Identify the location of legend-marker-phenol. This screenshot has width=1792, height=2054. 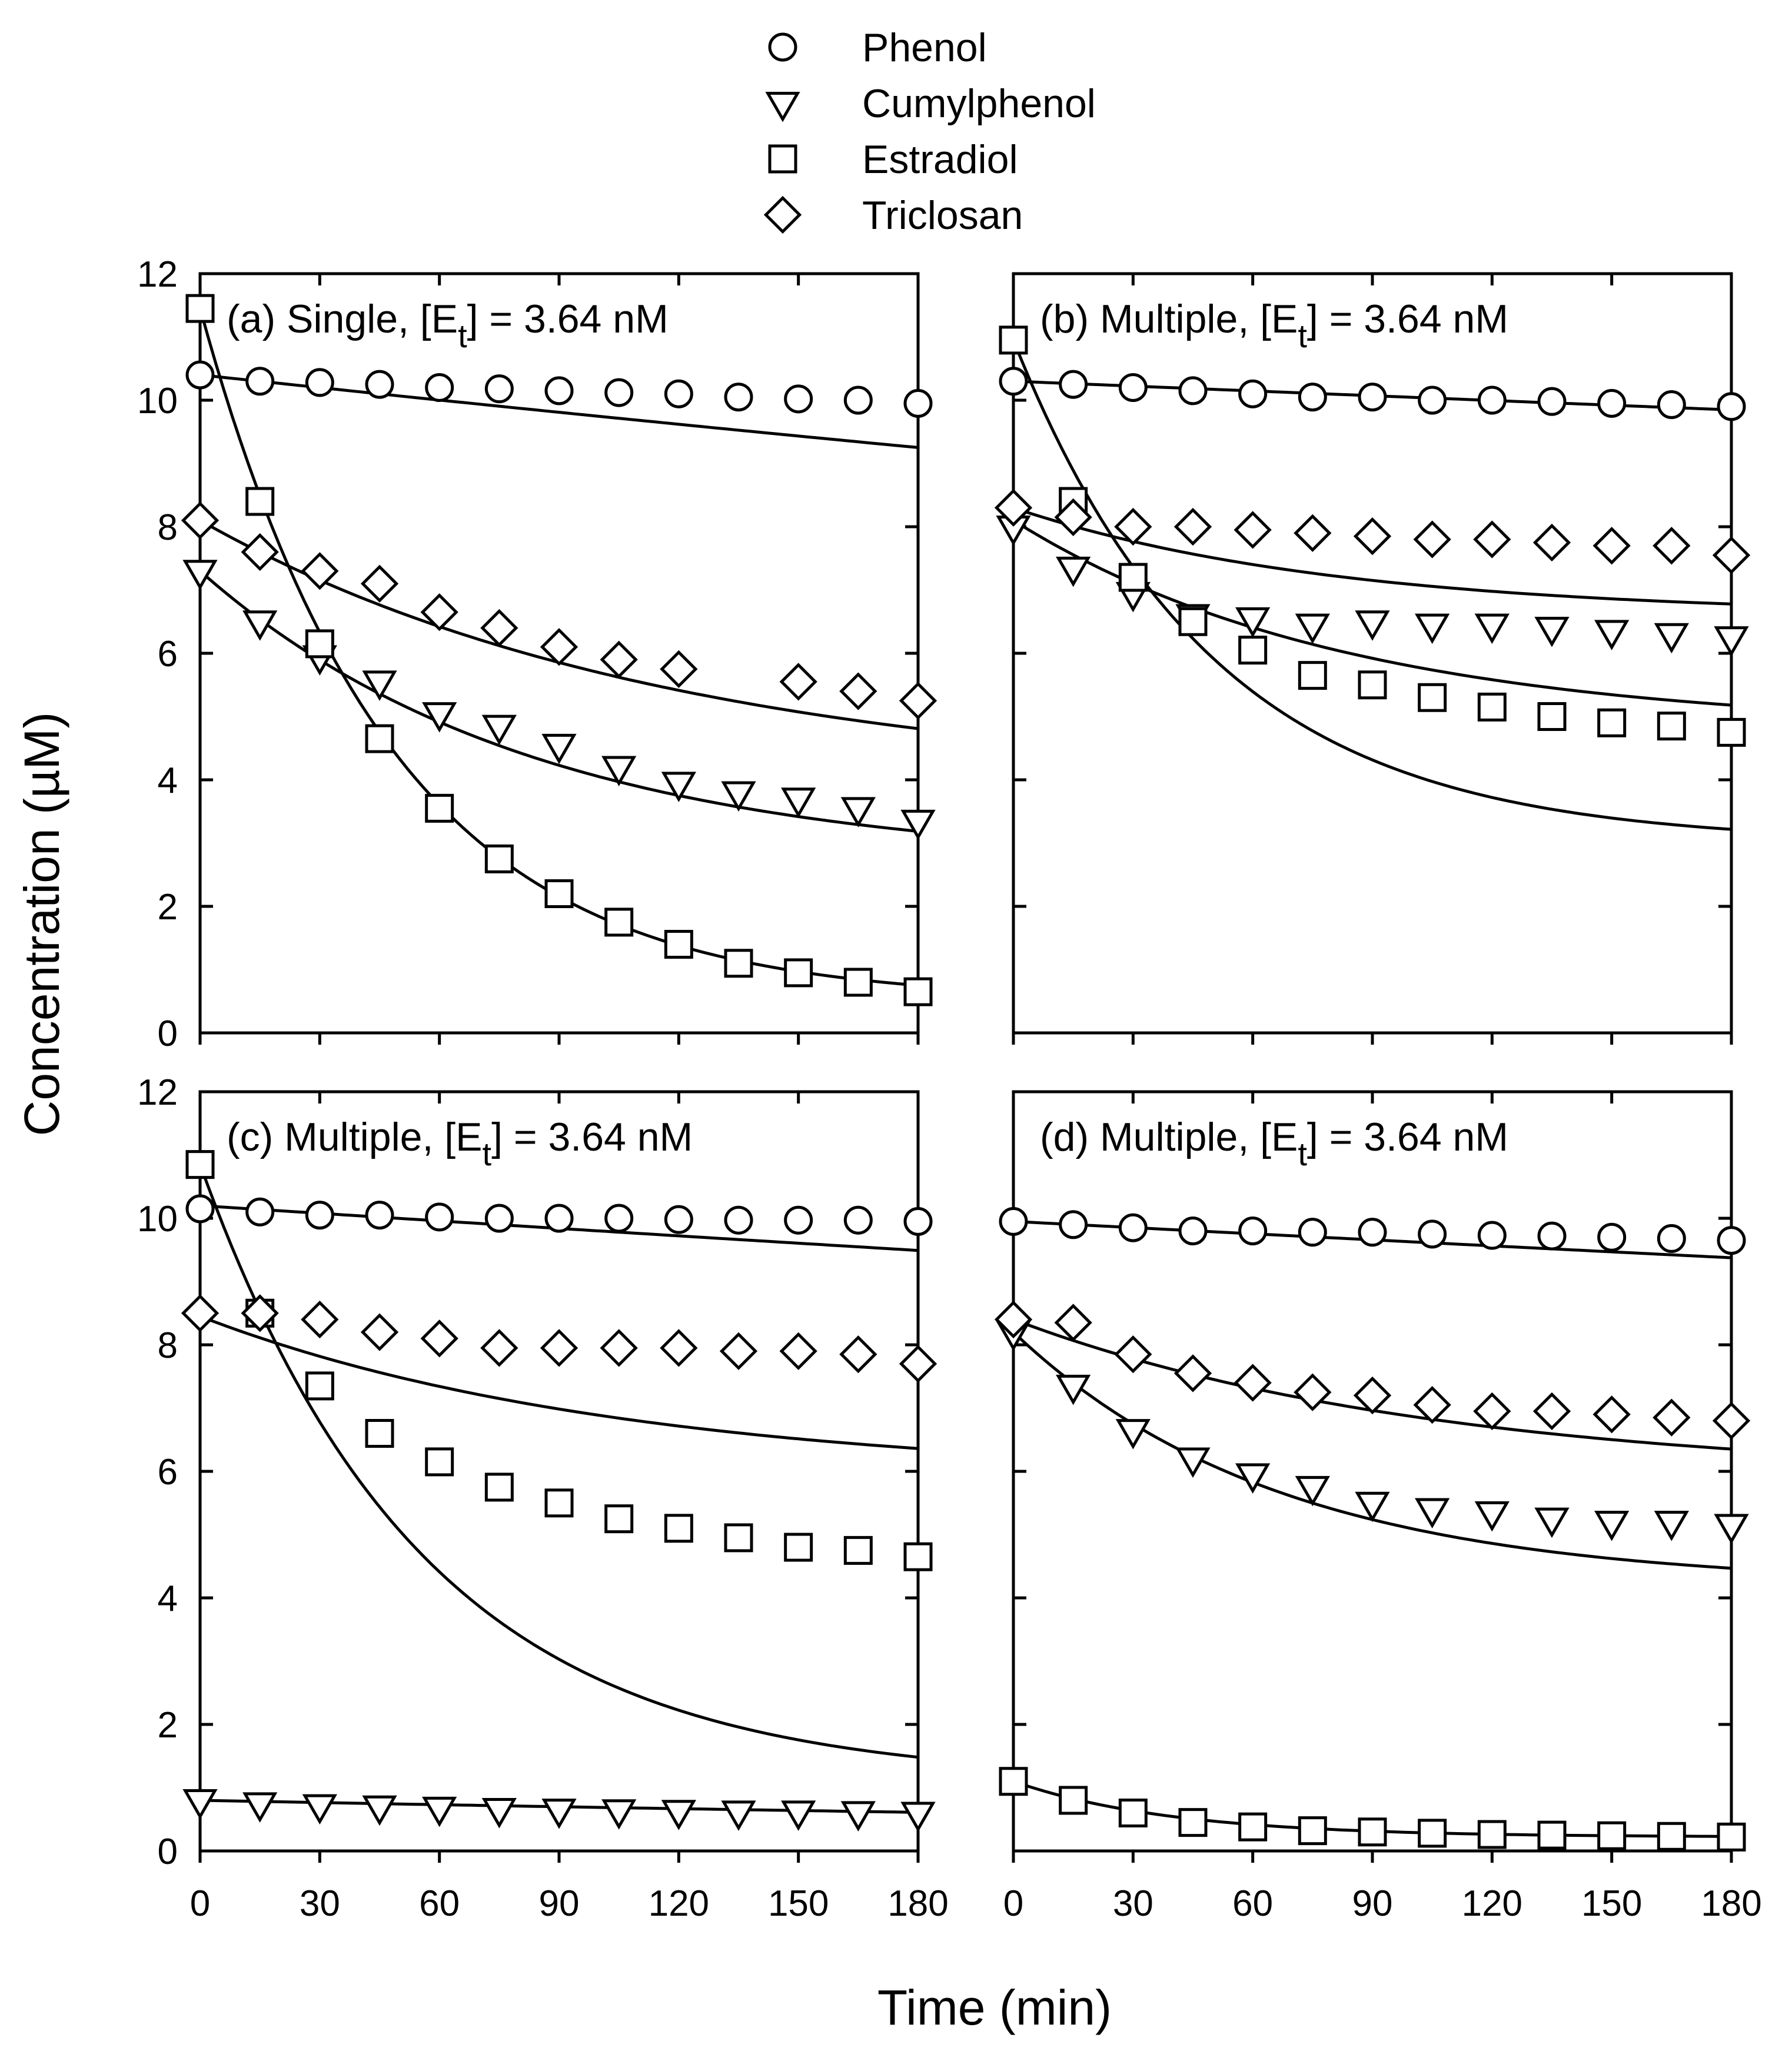
(782, 47).